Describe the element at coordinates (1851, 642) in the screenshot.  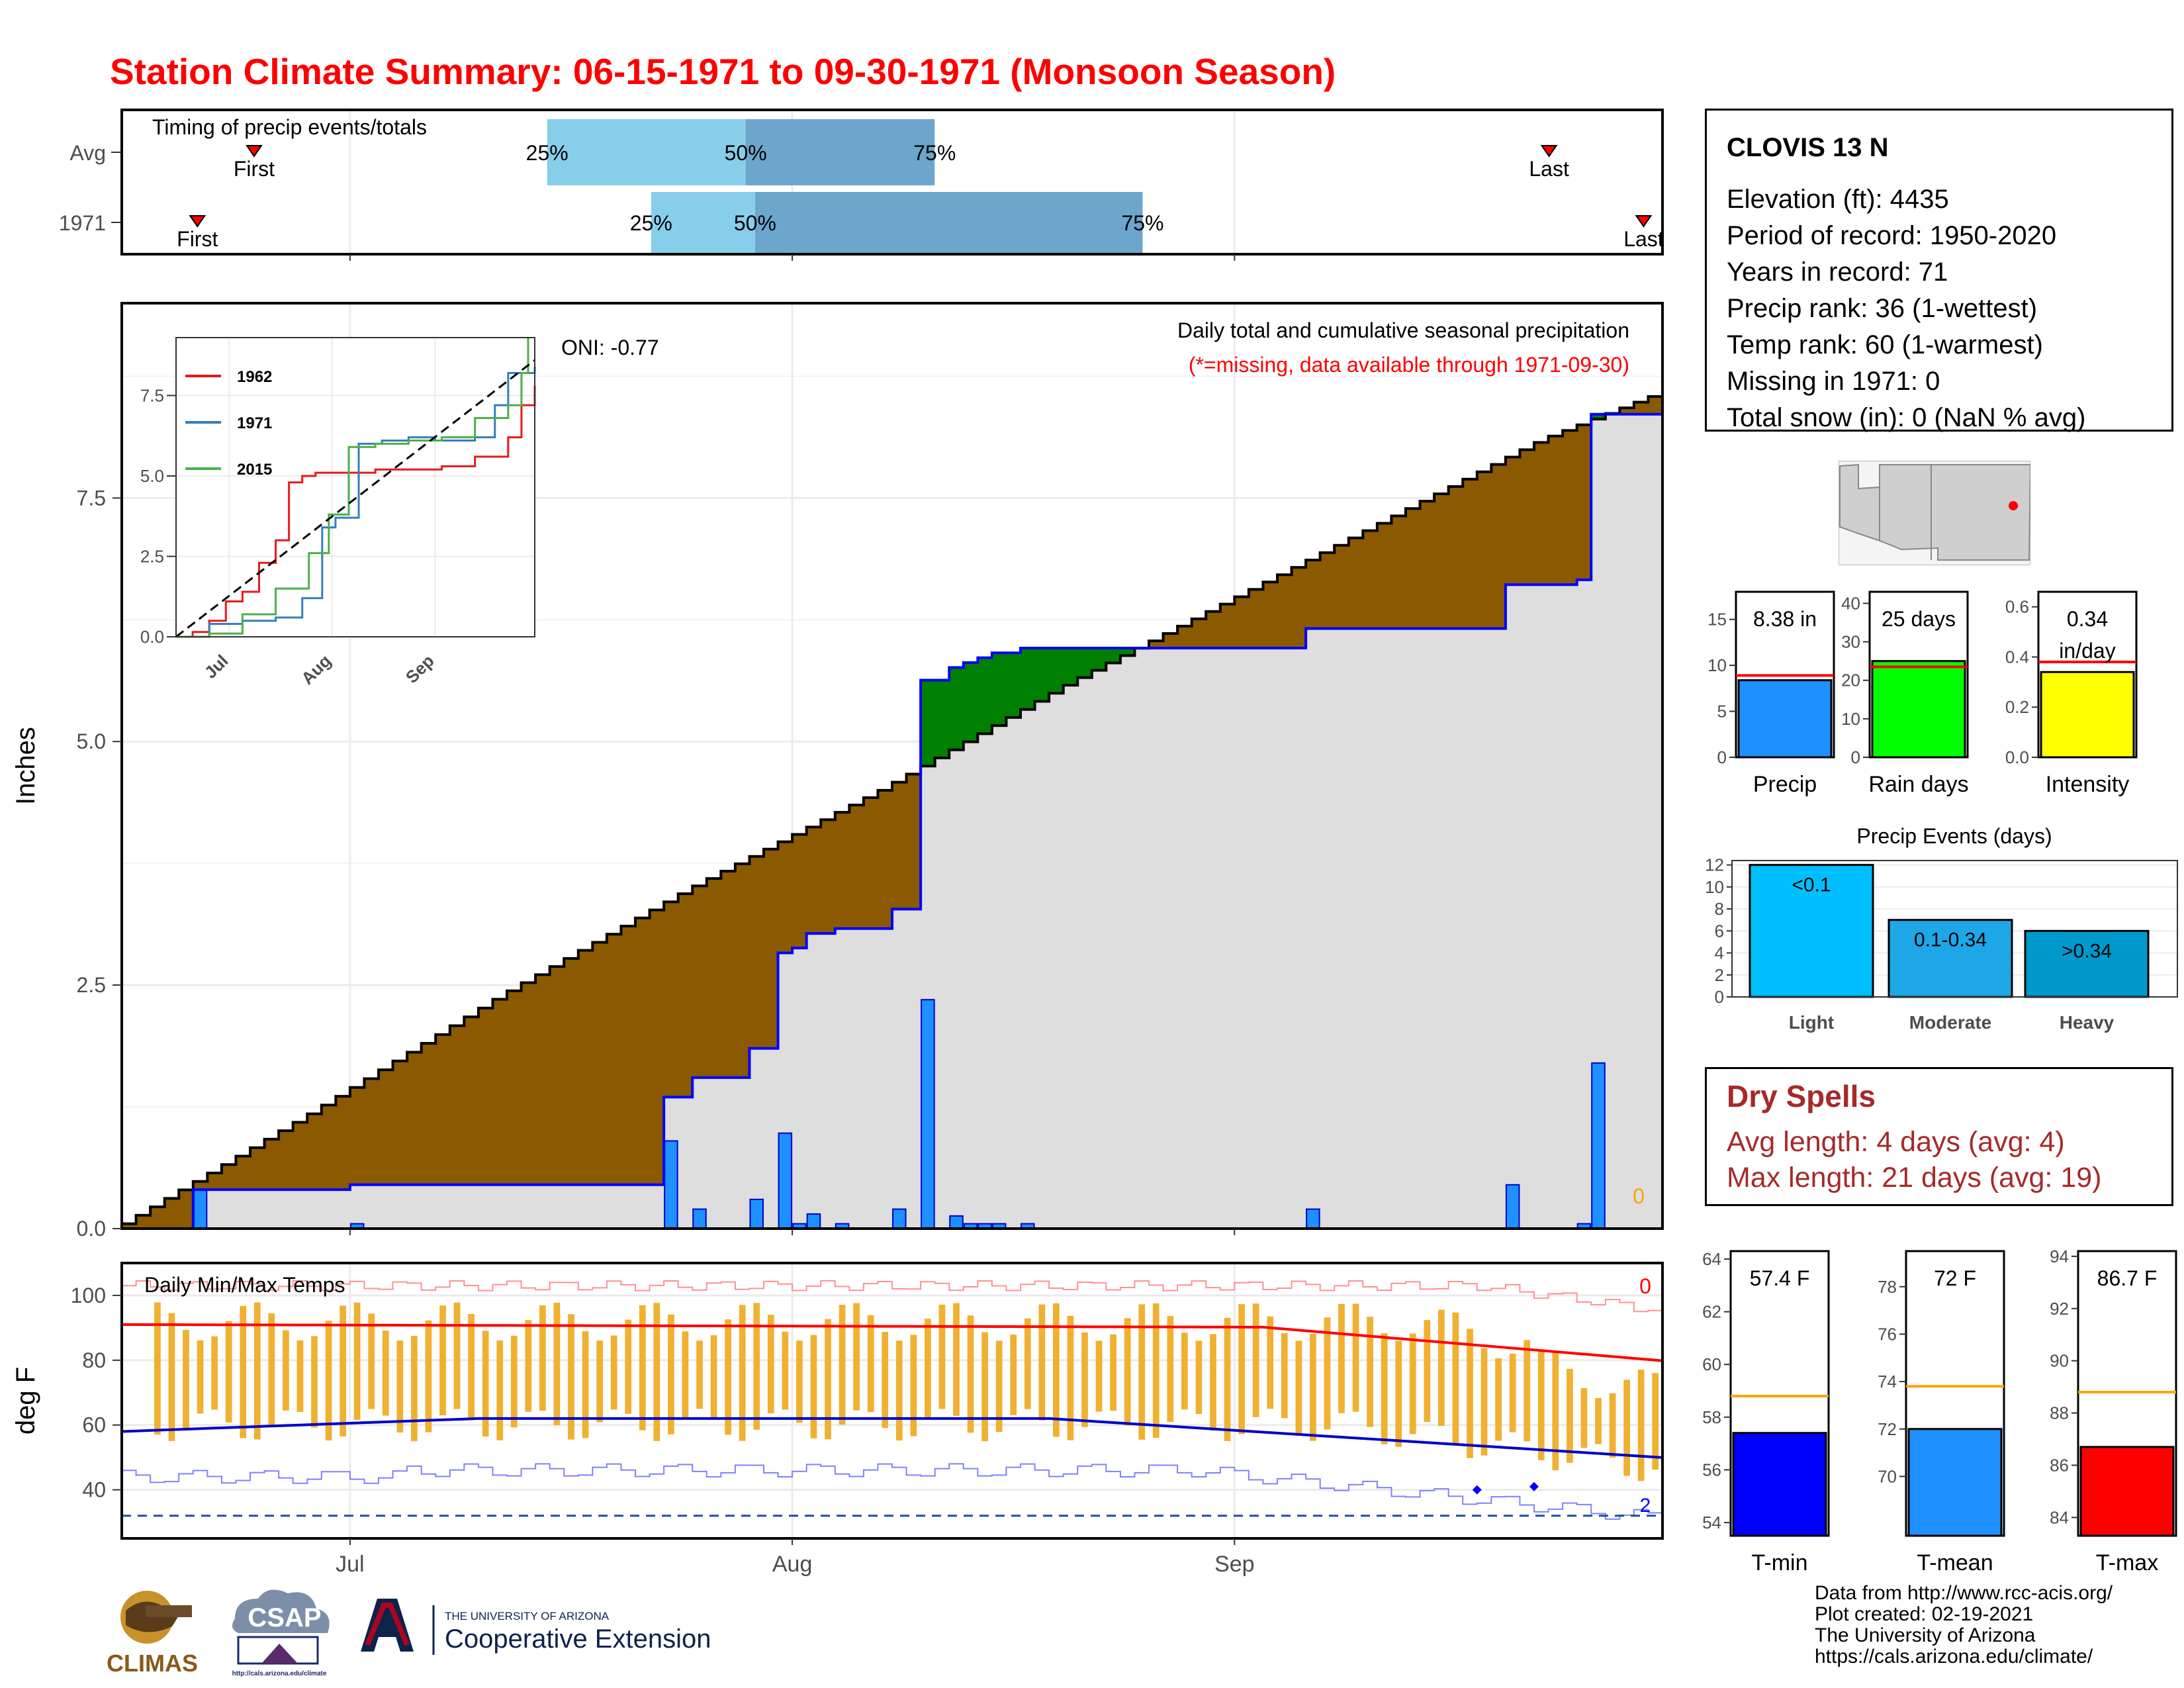
I see `summary-ytick-label: 30` at that location.